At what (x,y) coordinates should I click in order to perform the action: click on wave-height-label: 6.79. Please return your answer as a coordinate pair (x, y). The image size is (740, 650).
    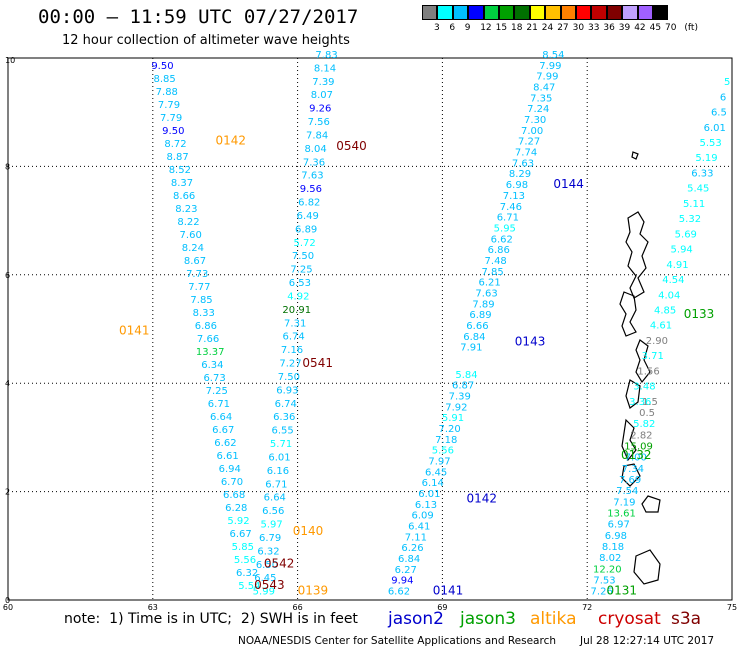
    Looking at the image, I should click on (270, 538).